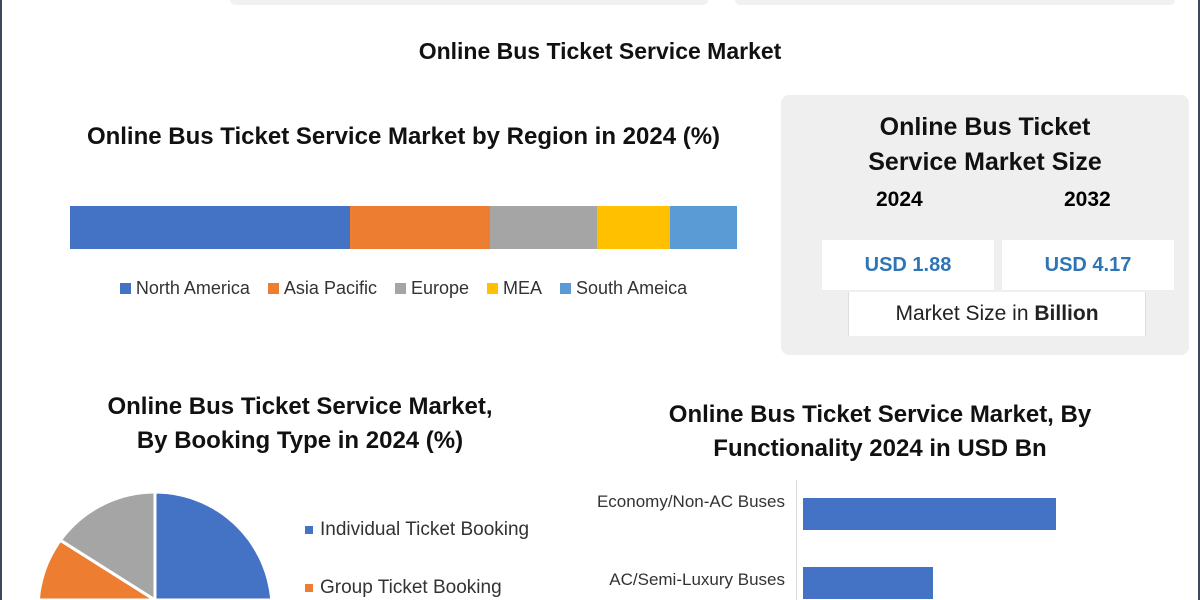  What do you see at coordinates (632, 288) in the screenshot?
I see `legend-label: South Ameica` at bounding box center [632, 288].